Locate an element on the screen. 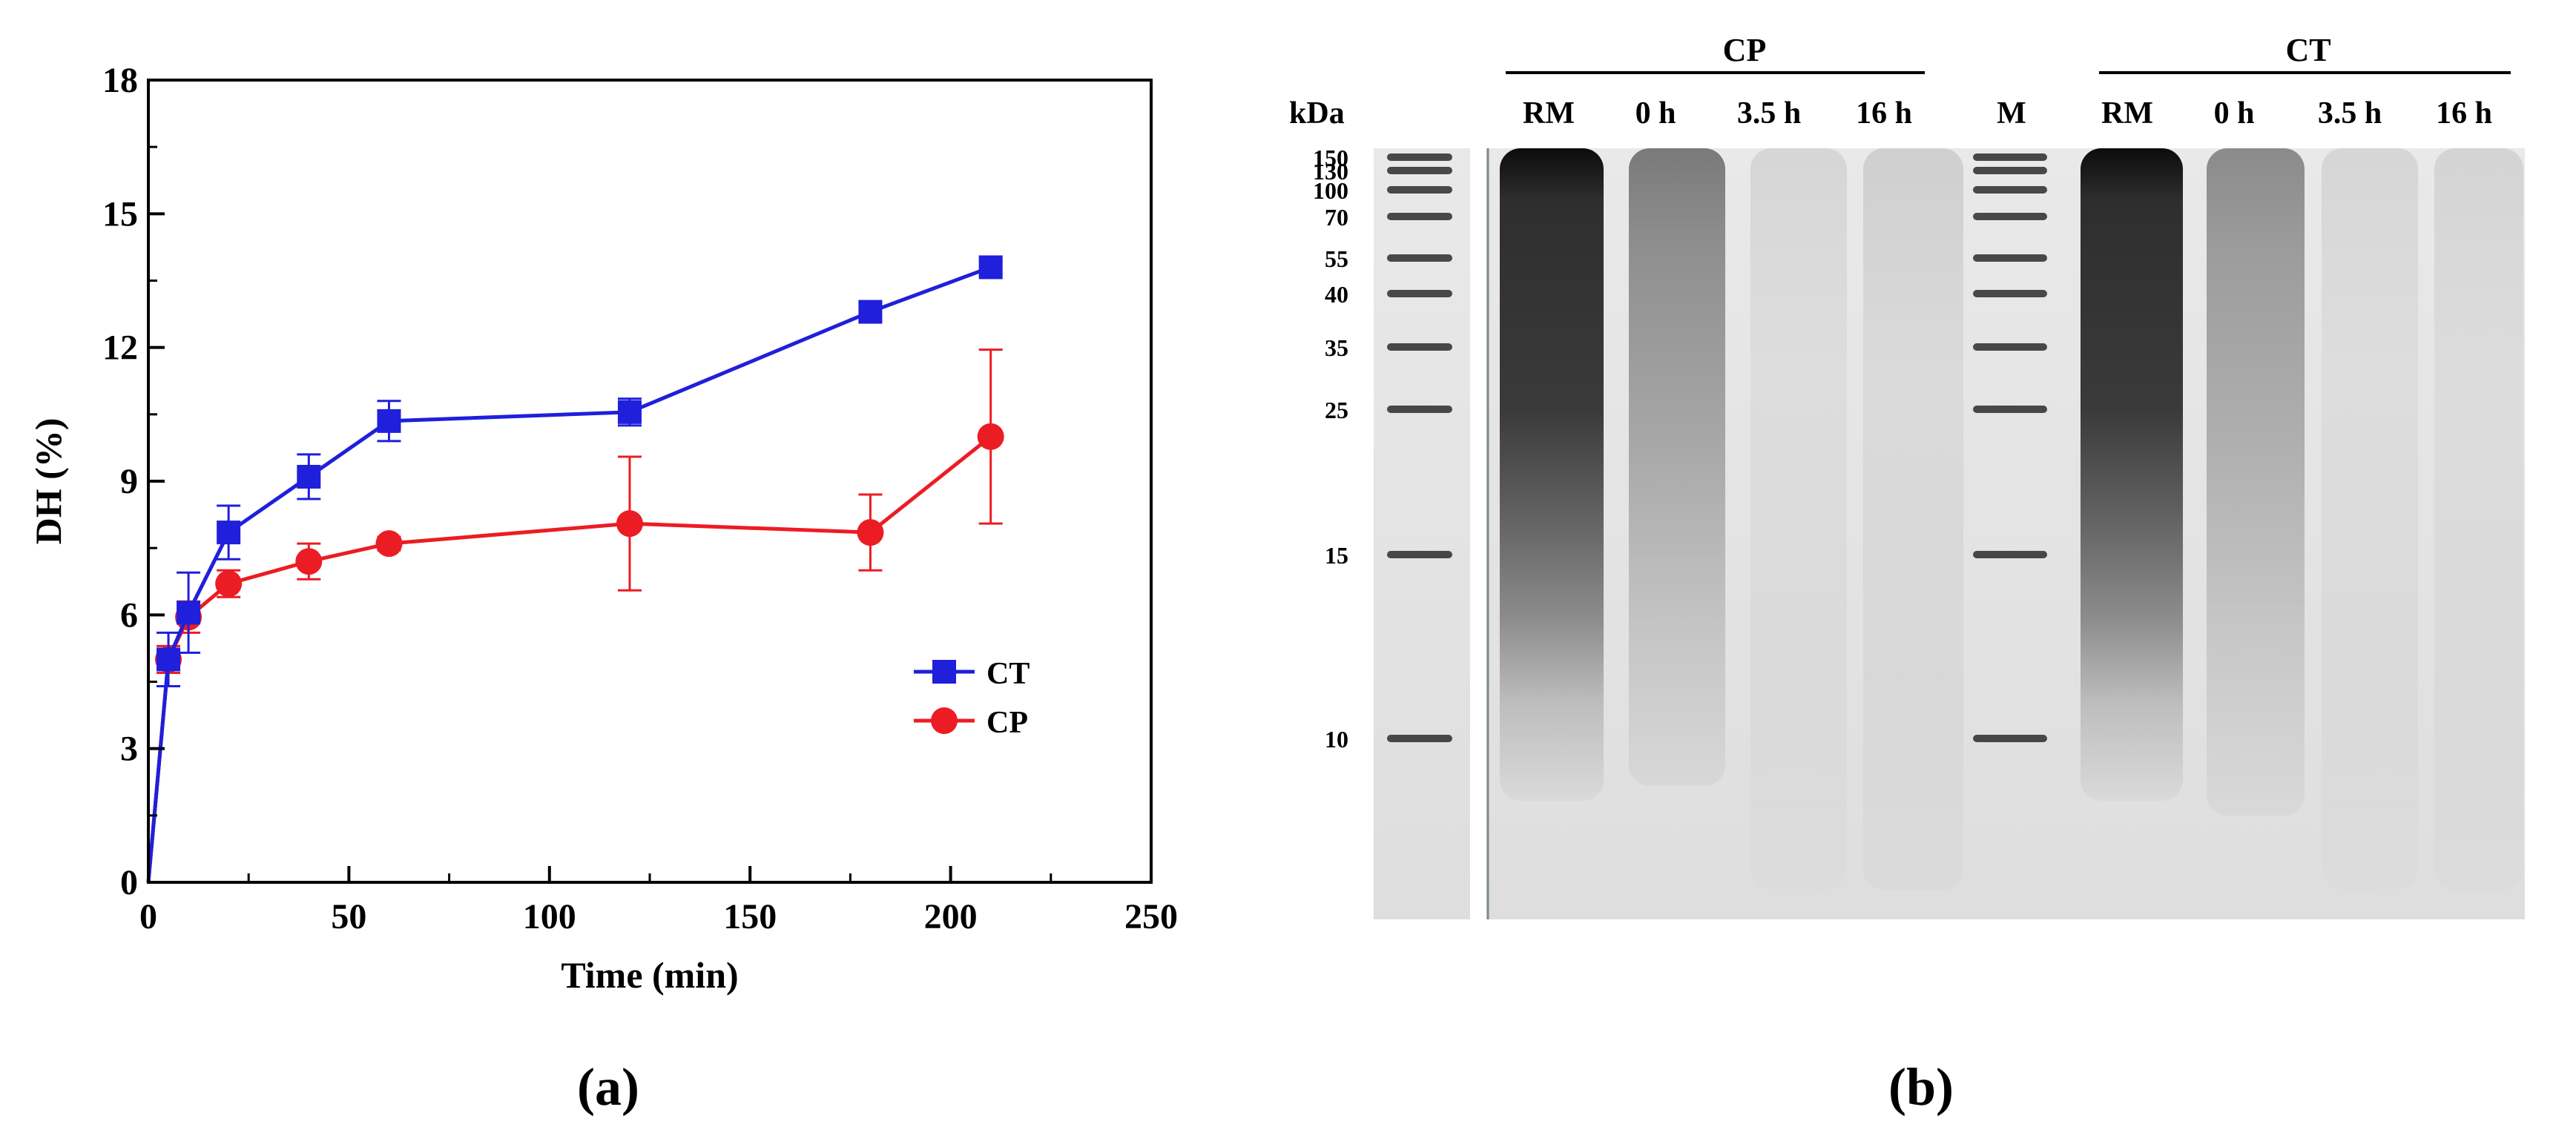  lane-cp-0h-smear is located at coordinates (1677, 467).